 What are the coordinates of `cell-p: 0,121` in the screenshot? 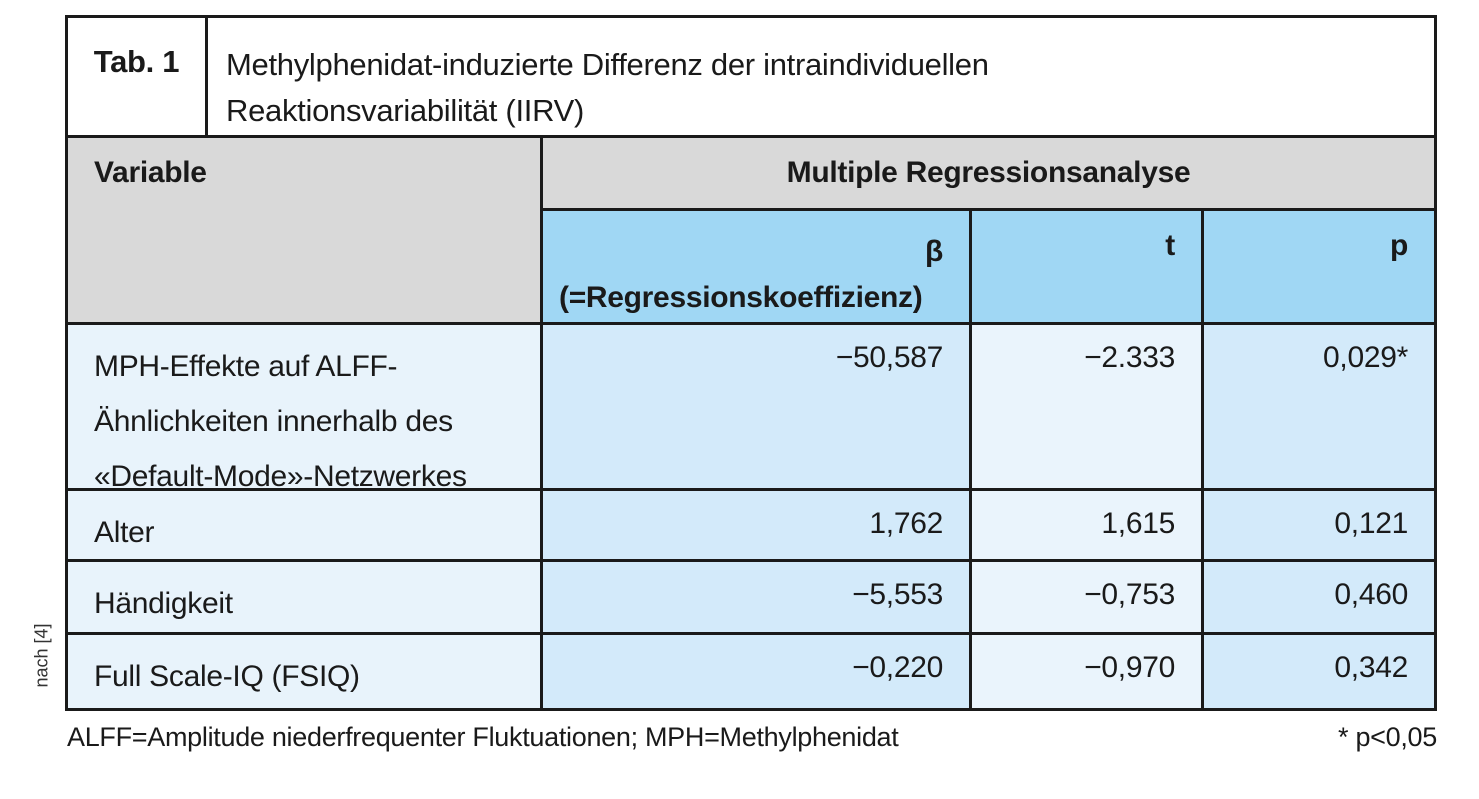 It's located at (1319, 525).